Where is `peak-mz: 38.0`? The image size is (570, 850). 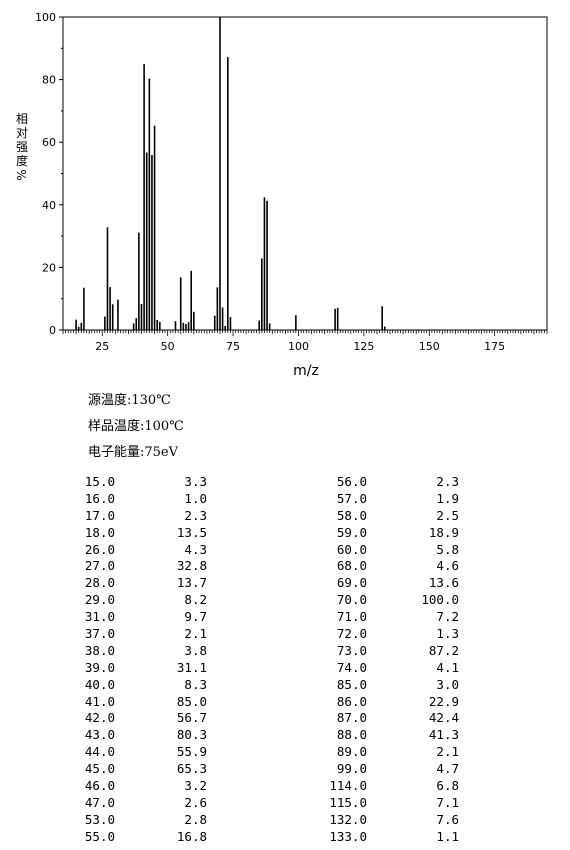 peak-mz: 38.0 is located at coordinates (99, 650).